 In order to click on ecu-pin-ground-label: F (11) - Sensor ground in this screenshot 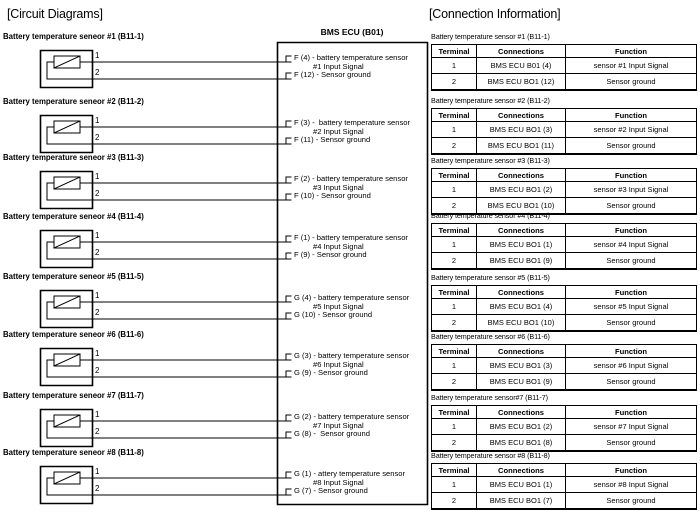, I will do `click(332, 139)`.